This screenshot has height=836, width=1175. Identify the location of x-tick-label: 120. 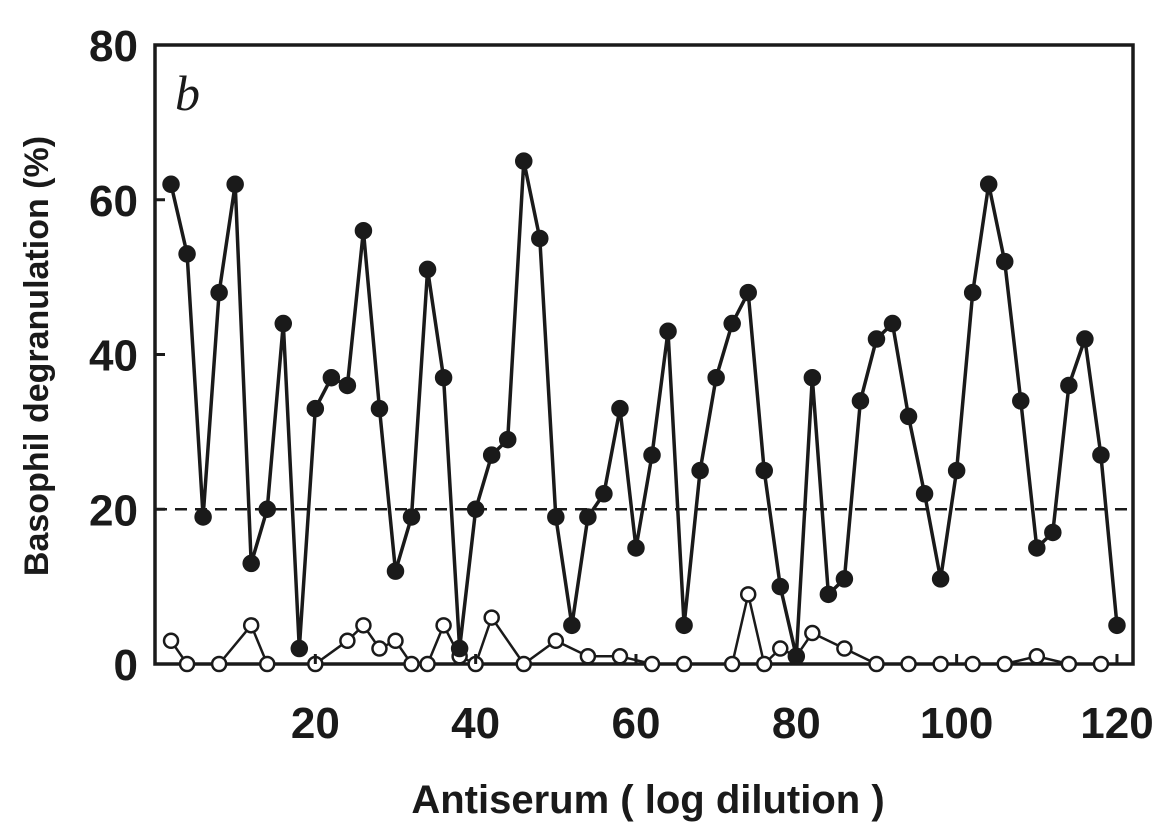
(1116, 723).